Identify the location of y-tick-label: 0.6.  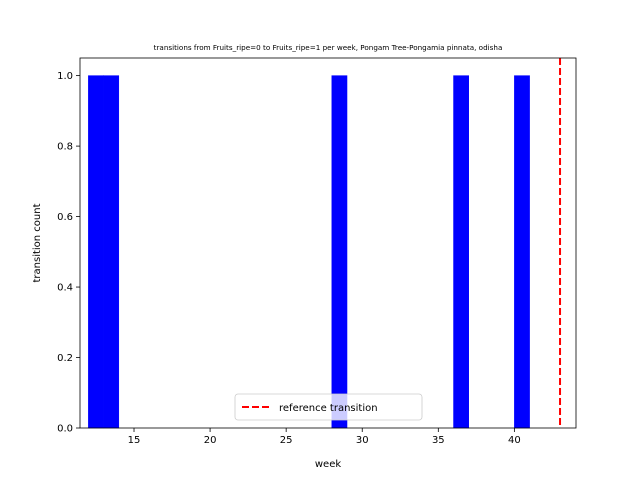
(65, 217).